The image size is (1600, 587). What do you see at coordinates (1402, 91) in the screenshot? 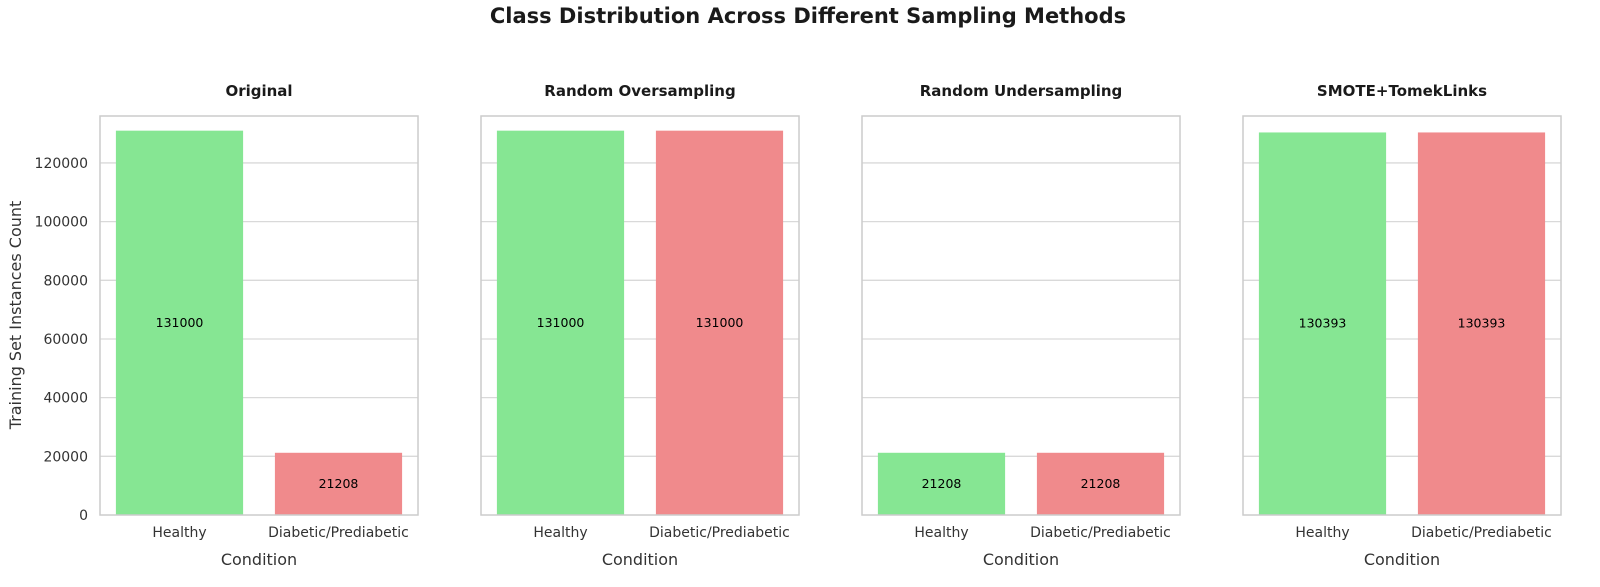
I see `panel-title: SMOTE+TomekLinks` at bounding box center [1402, 91].